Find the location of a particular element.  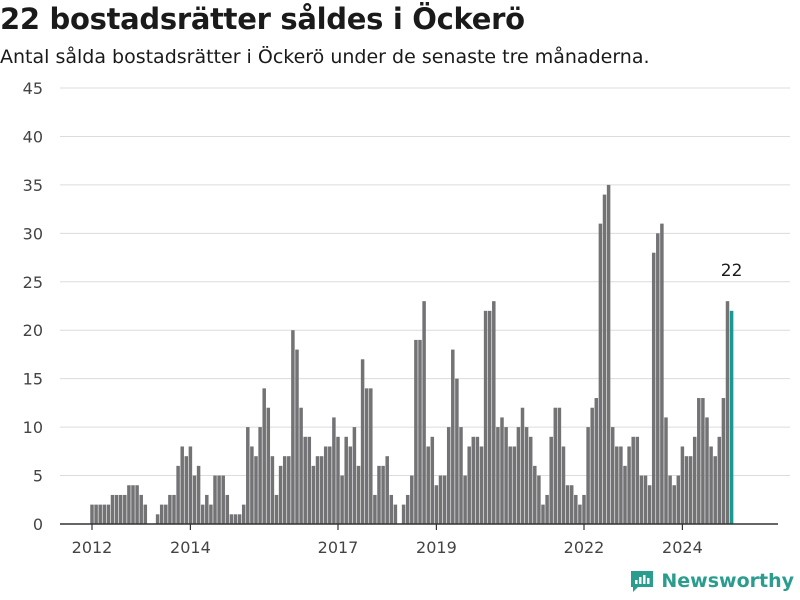

chart-title: 22 bostadsrätter såldes i Öckerö is located at coordinates (262, 19).